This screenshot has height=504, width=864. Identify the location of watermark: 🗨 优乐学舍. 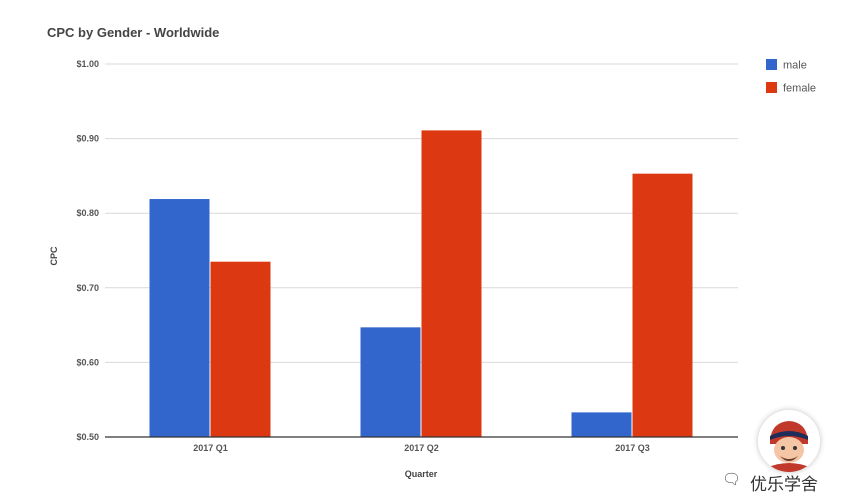
(791, 457).